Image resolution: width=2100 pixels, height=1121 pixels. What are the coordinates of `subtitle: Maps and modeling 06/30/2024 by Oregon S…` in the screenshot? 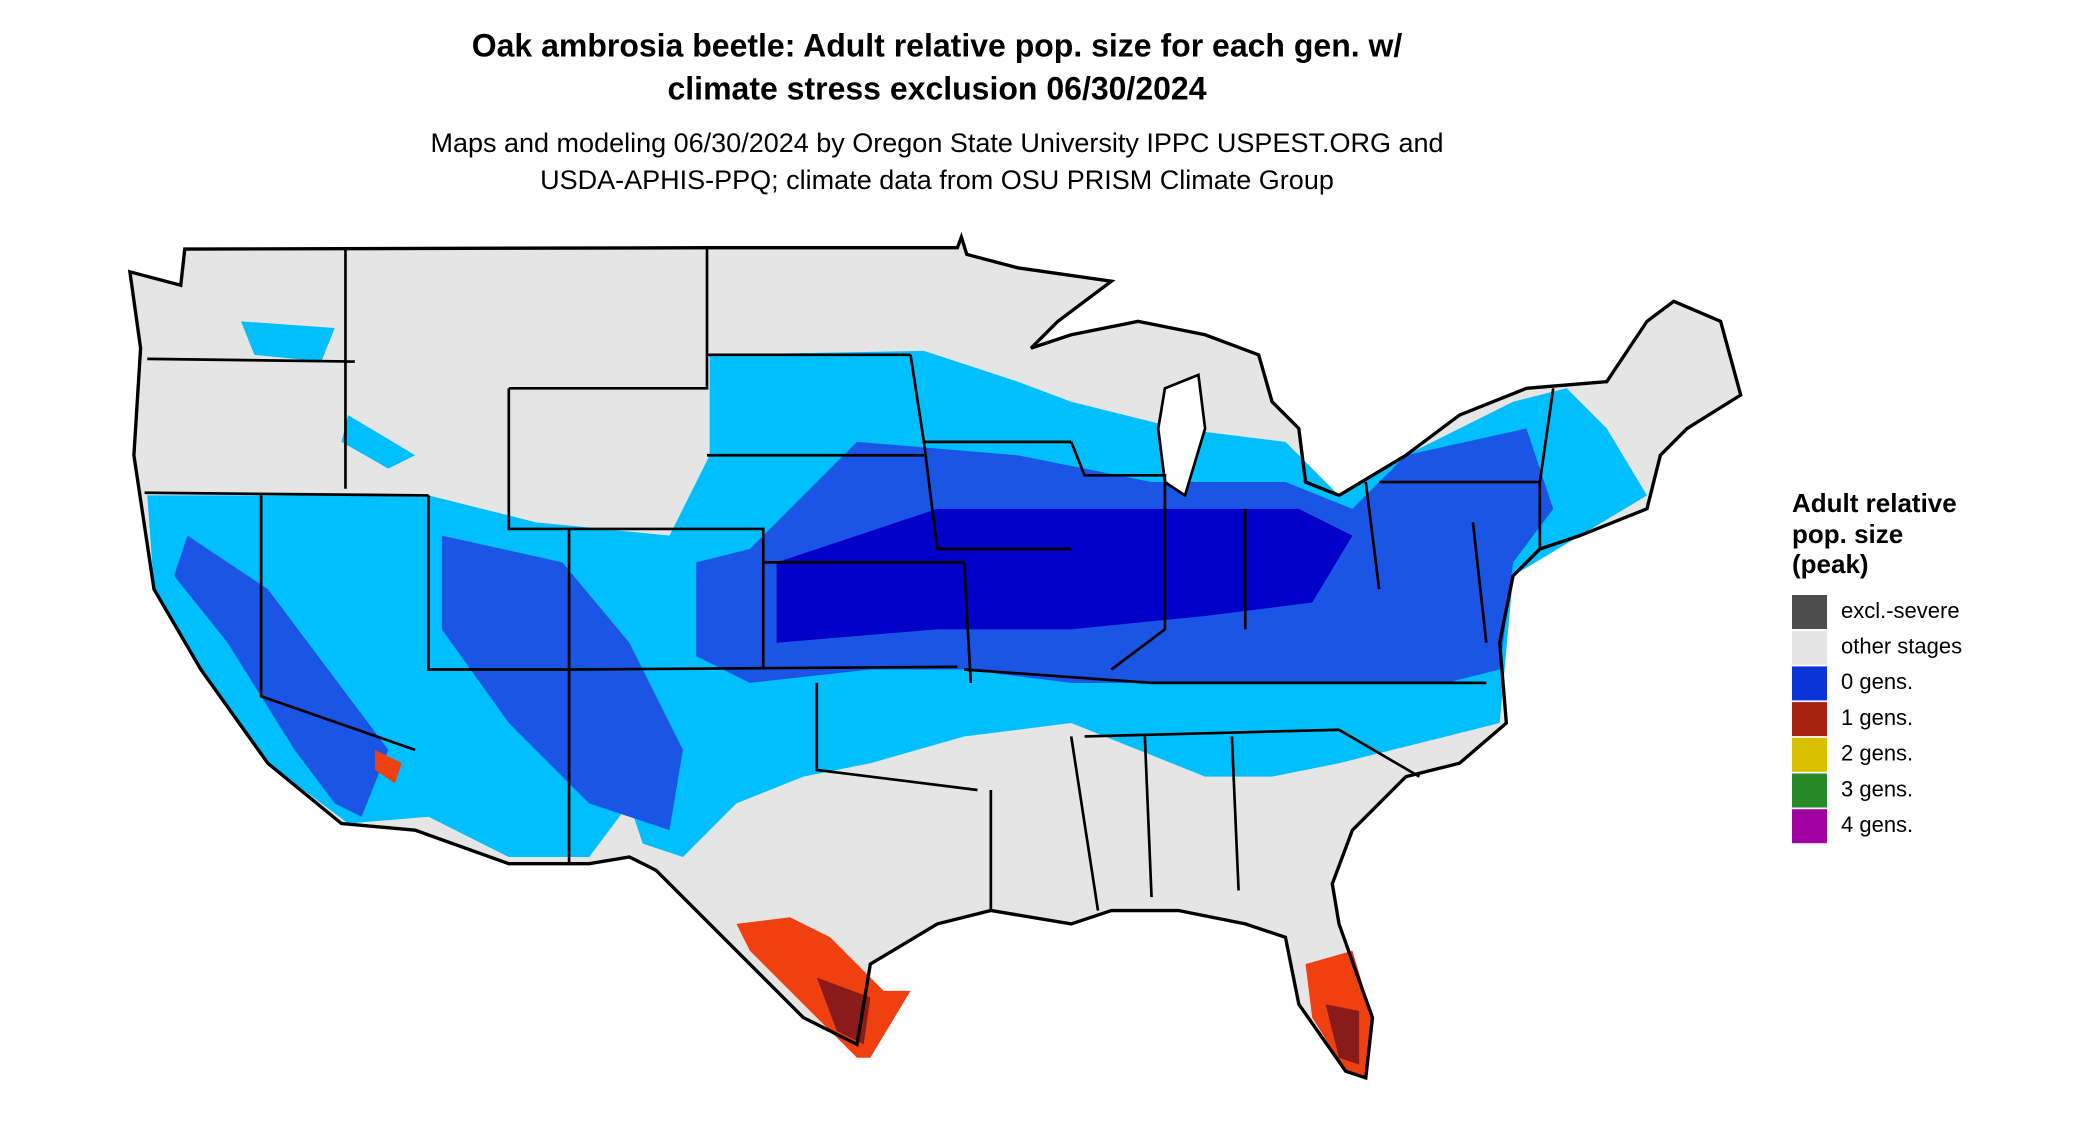 It's located at (936, 143).